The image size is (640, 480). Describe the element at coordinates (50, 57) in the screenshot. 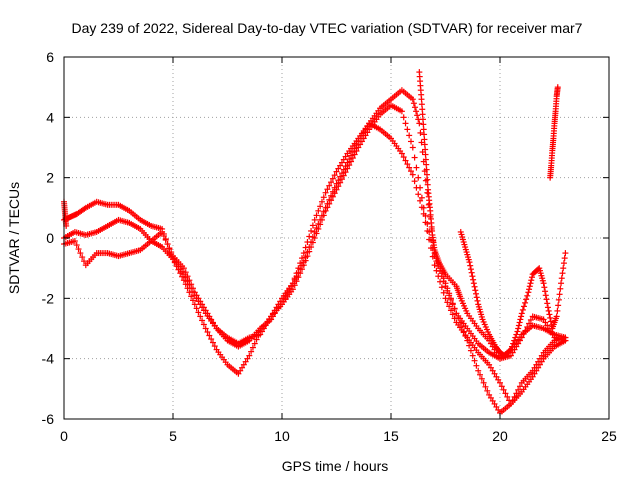

I see `y-tick-label: 6` at that location.